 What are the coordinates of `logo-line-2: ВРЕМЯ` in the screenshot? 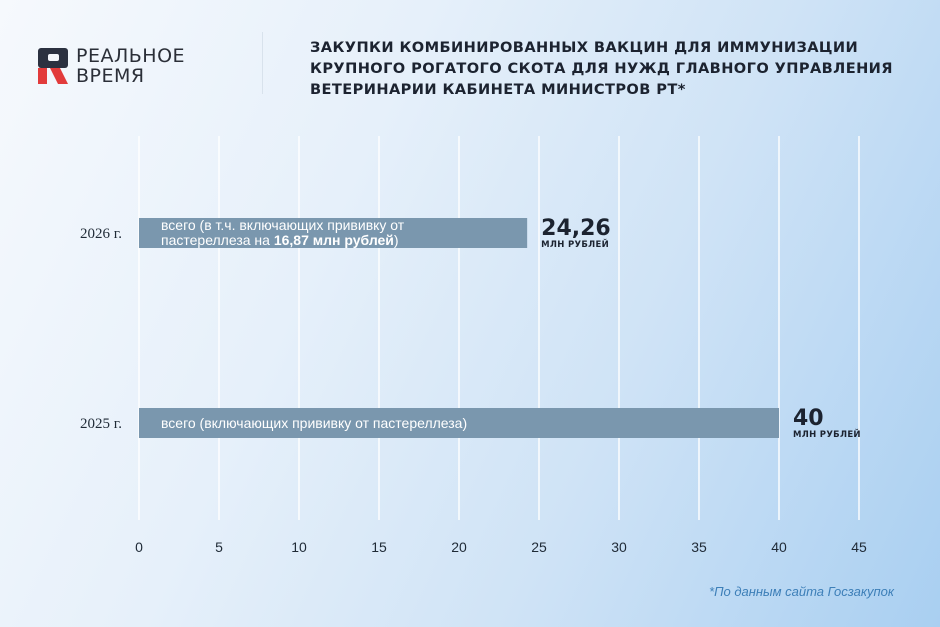 It's located at (110, 76).